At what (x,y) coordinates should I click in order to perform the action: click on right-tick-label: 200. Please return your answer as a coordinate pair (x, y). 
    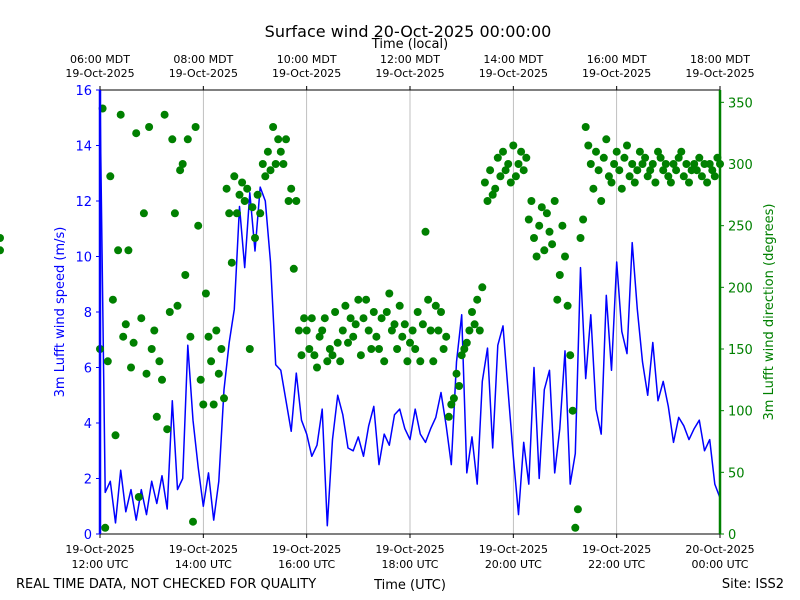
    Looking at the image, I should click on (740, 288).